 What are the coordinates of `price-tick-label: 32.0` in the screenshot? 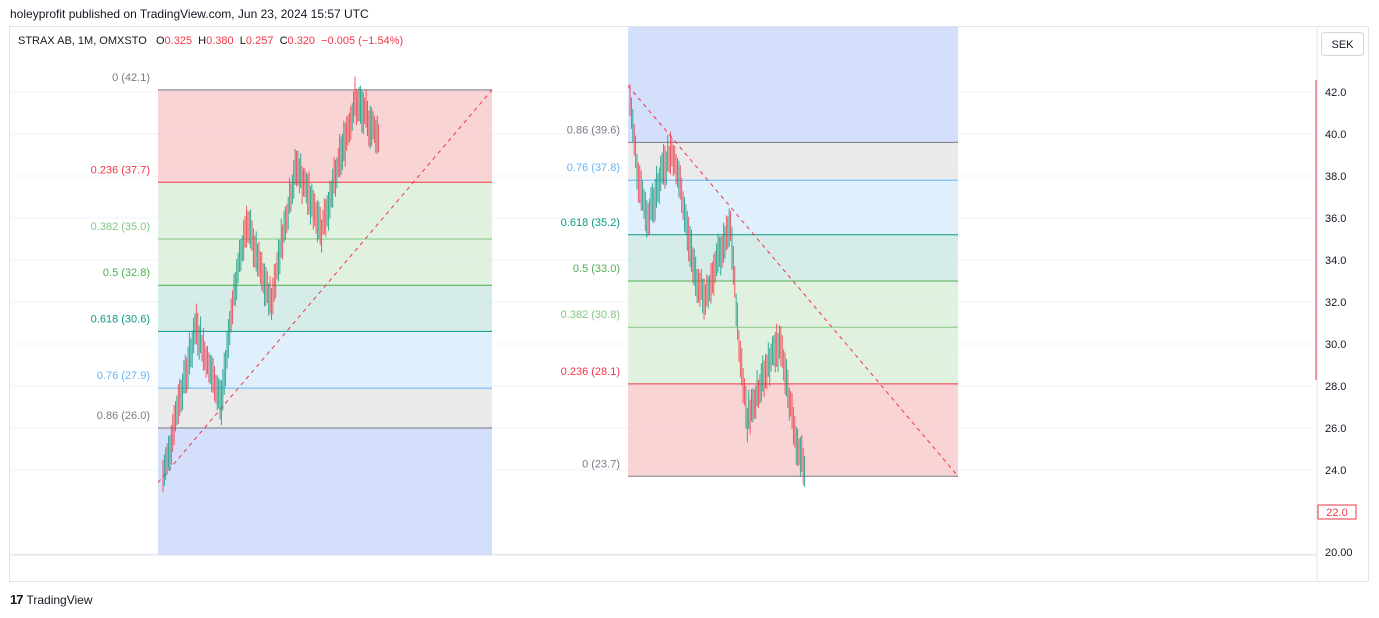 It's located at (1335, 303).